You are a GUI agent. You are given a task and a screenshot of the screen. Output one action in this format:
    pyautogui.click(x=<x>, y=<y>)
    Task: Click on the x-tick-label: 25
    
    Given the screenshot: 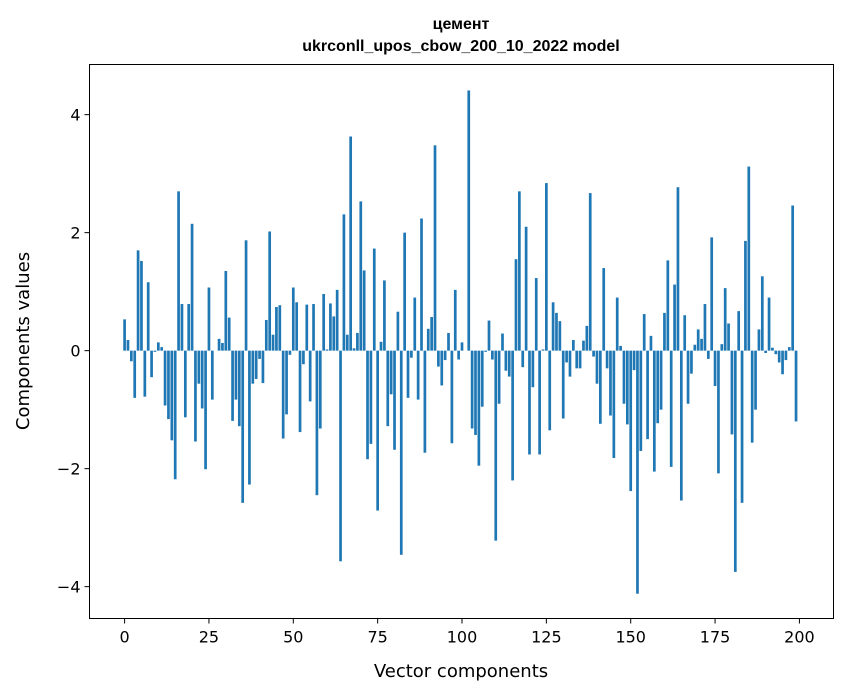 What is the action you would take?
    pyautogui.click(x=209, y=637)
    